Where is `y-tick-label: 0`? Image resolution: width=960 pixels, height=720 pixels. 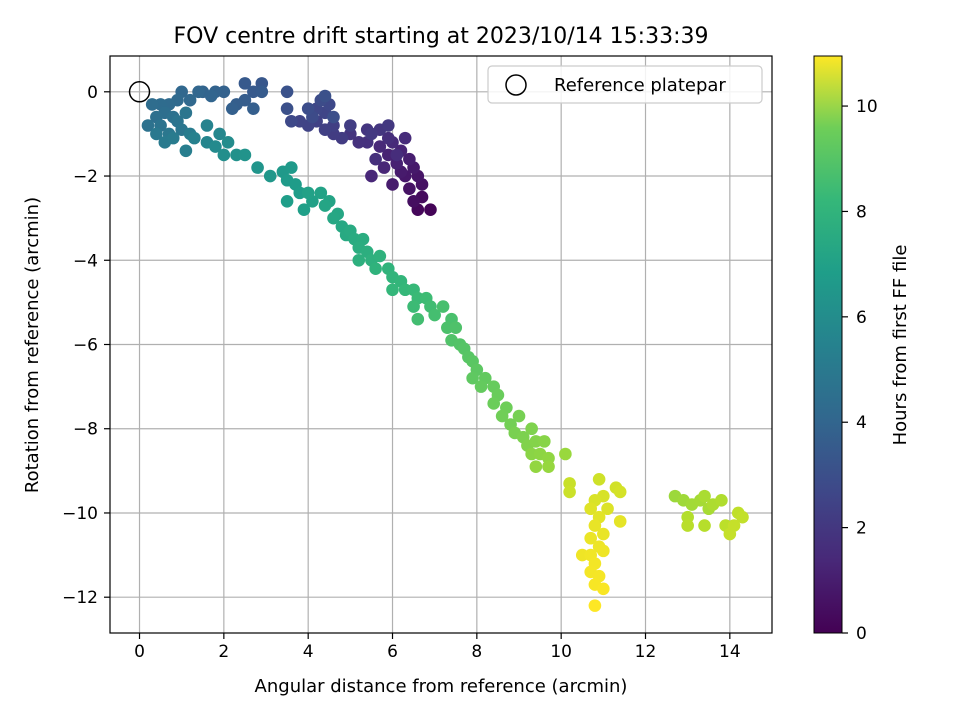 y-tick-label: 0 is located at coordinates (92, 93).